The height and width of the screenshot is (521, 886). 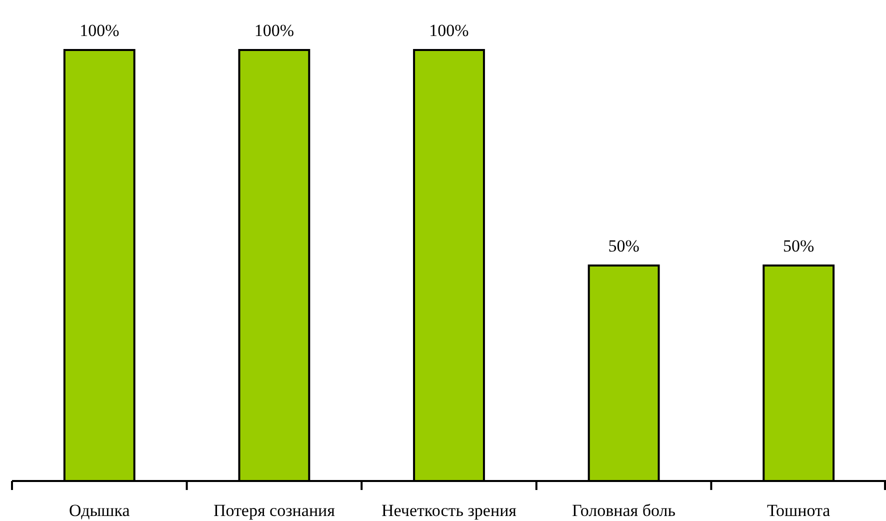 I want to click on x-tick-label: Одышка, so click(x=99, y=510).